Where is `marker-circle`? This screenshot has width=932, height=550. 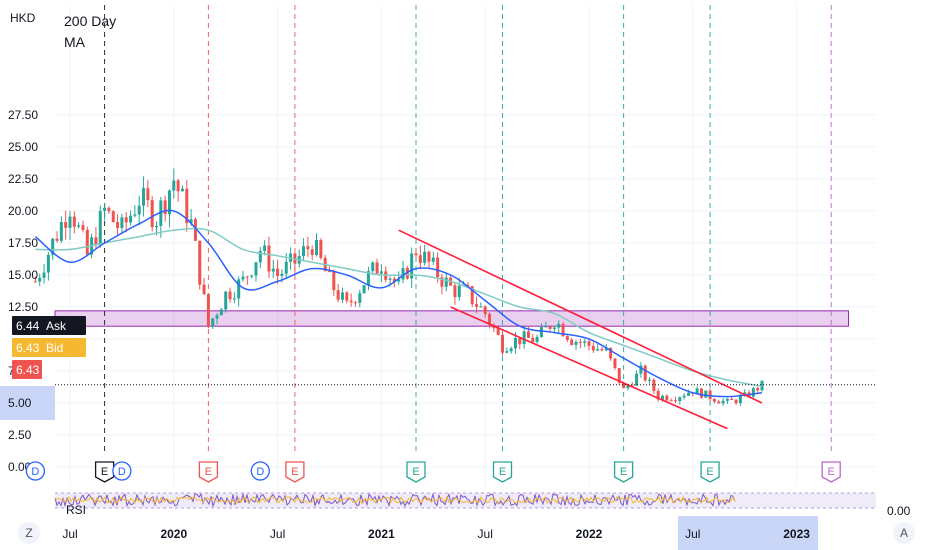
marker-circle is located at coordinates (122, 471).